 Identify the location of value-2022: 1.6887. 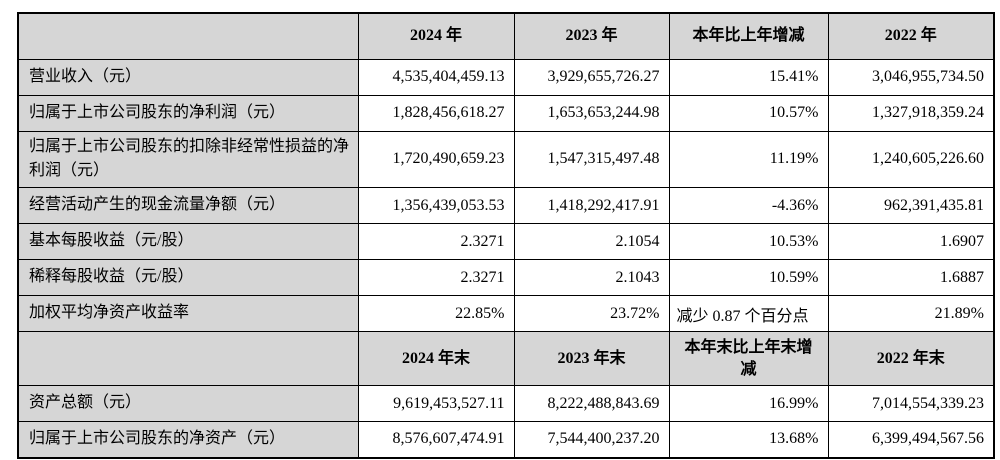
(911, 278).